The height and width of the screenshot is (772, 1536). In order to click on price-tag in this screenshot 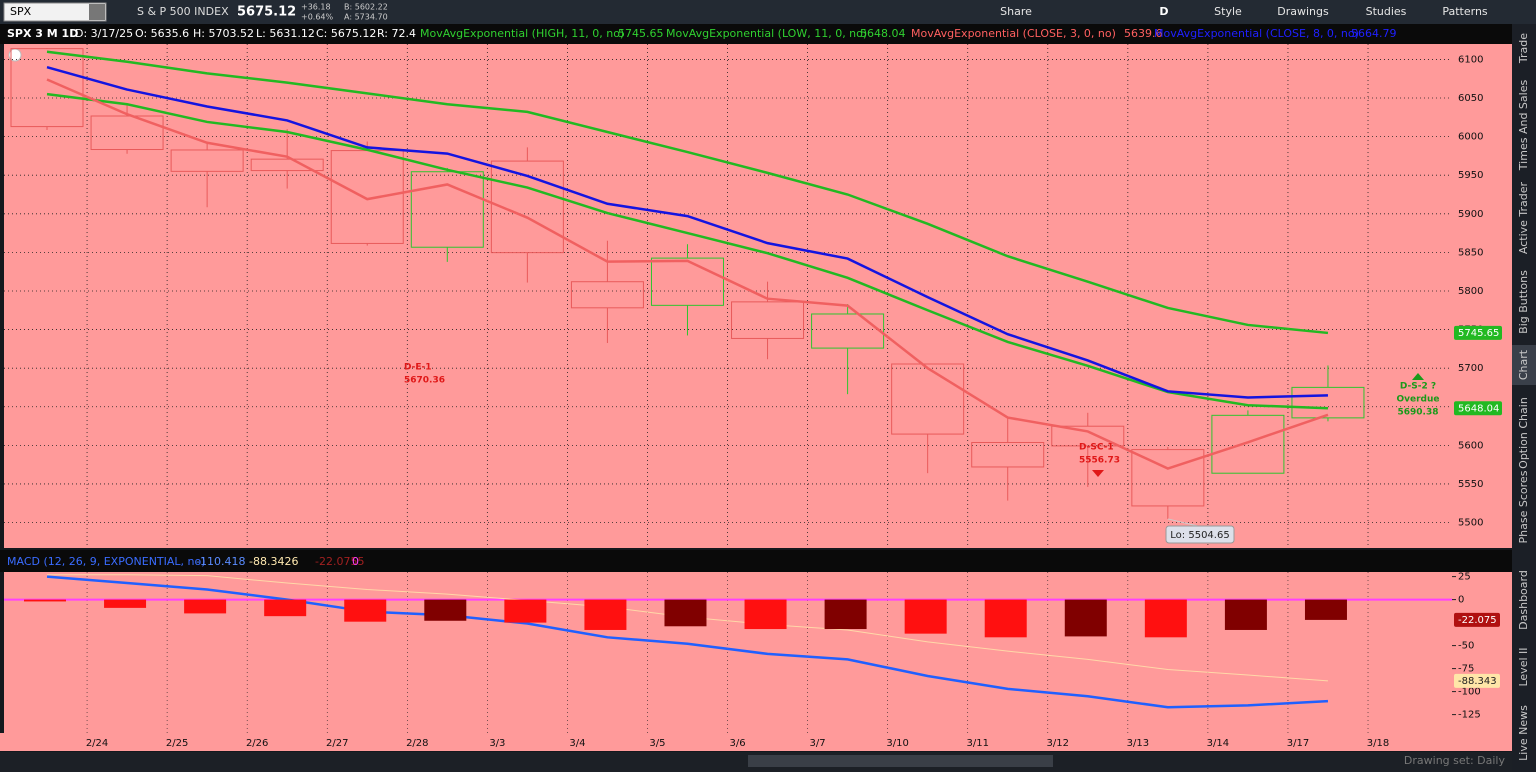, I will do `click(1478, 408)`.